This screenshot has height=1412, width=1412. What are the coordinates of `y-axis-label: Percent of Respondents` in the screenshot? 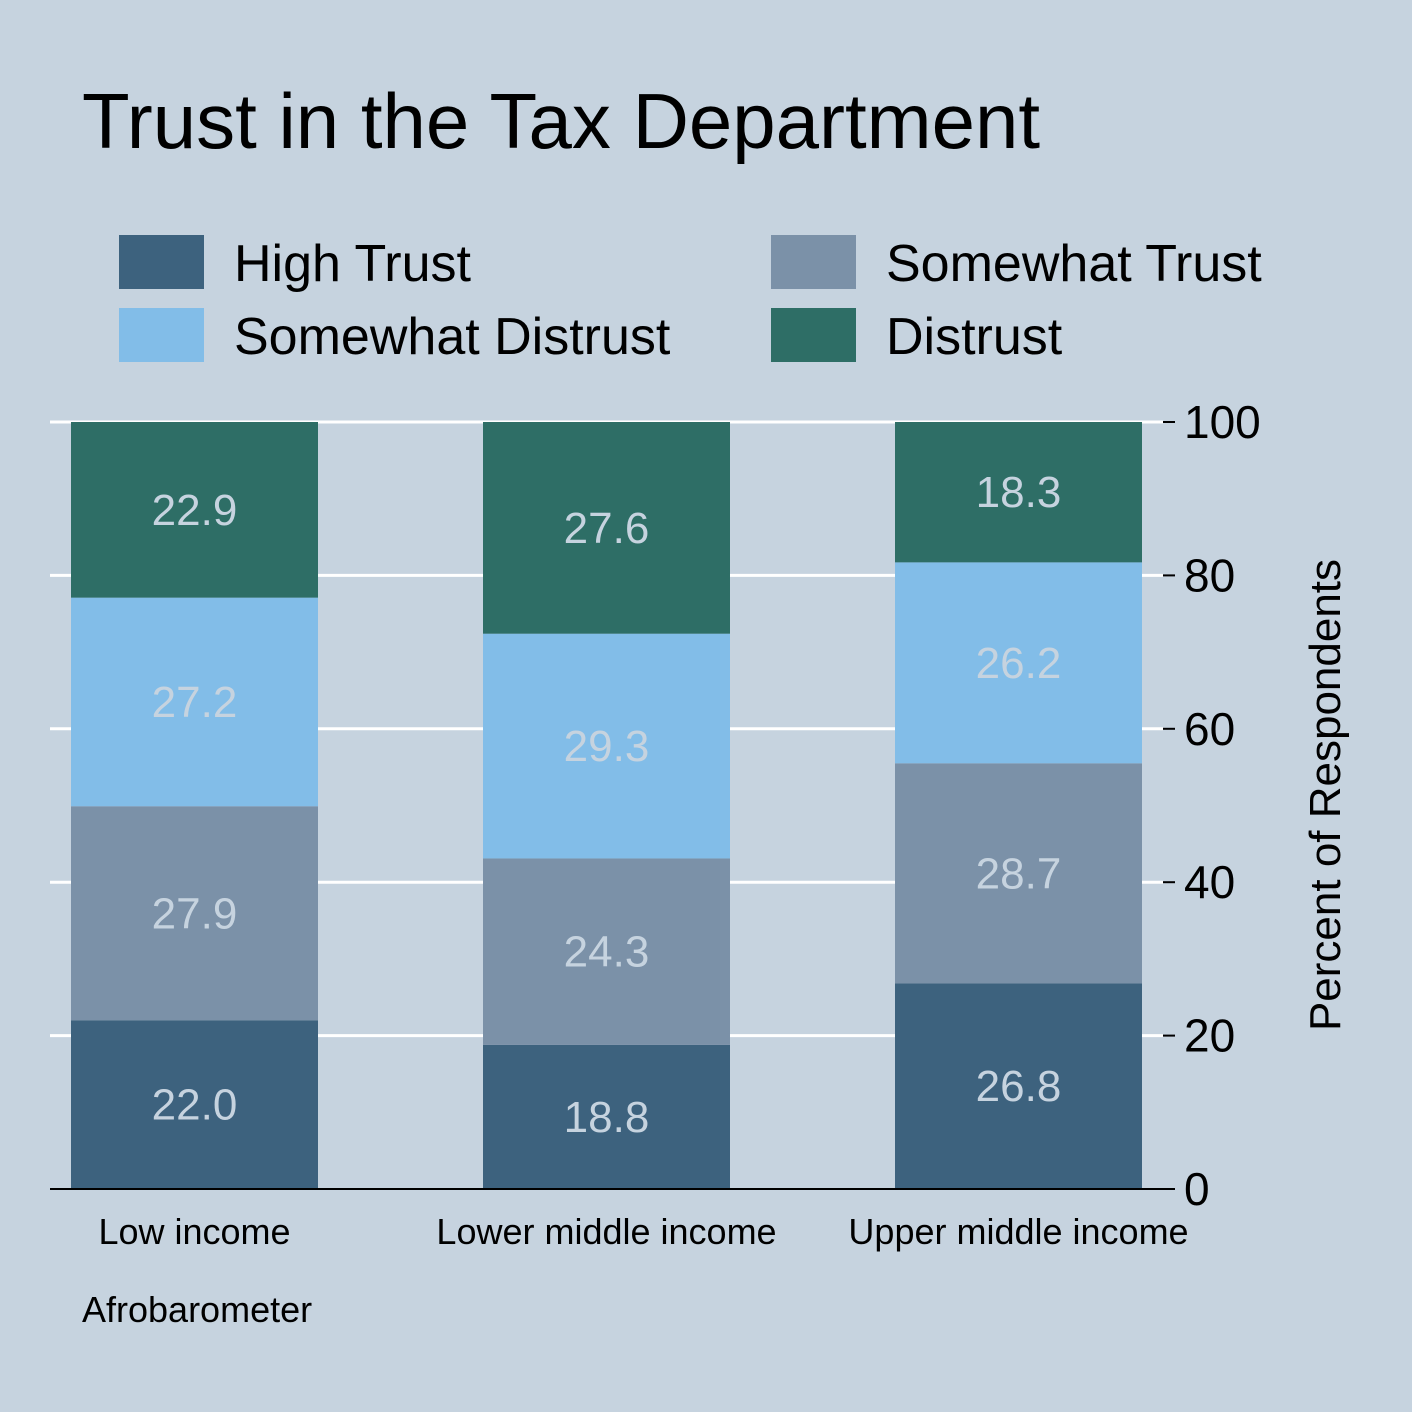 It's located at (1325, 795).